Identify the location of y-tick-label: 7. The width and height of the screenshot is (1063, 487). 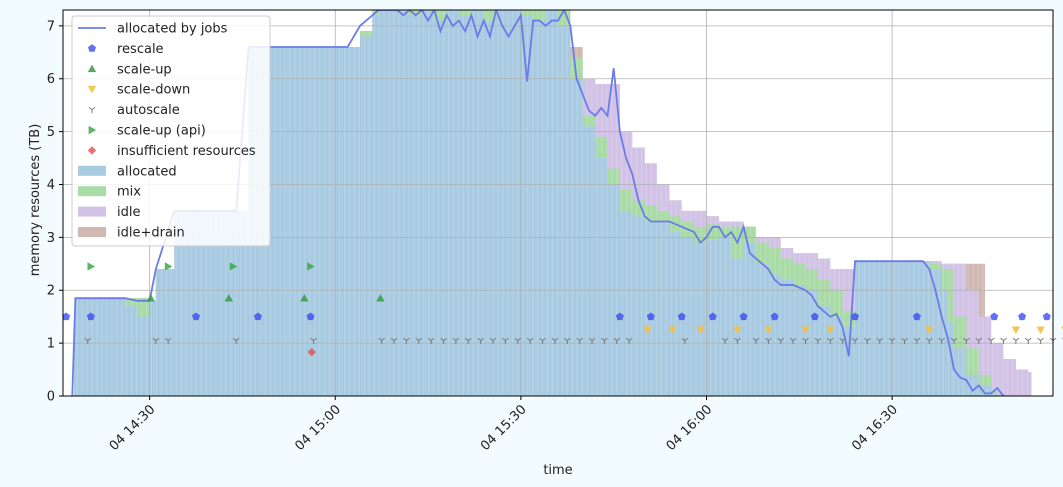
(51, 26).